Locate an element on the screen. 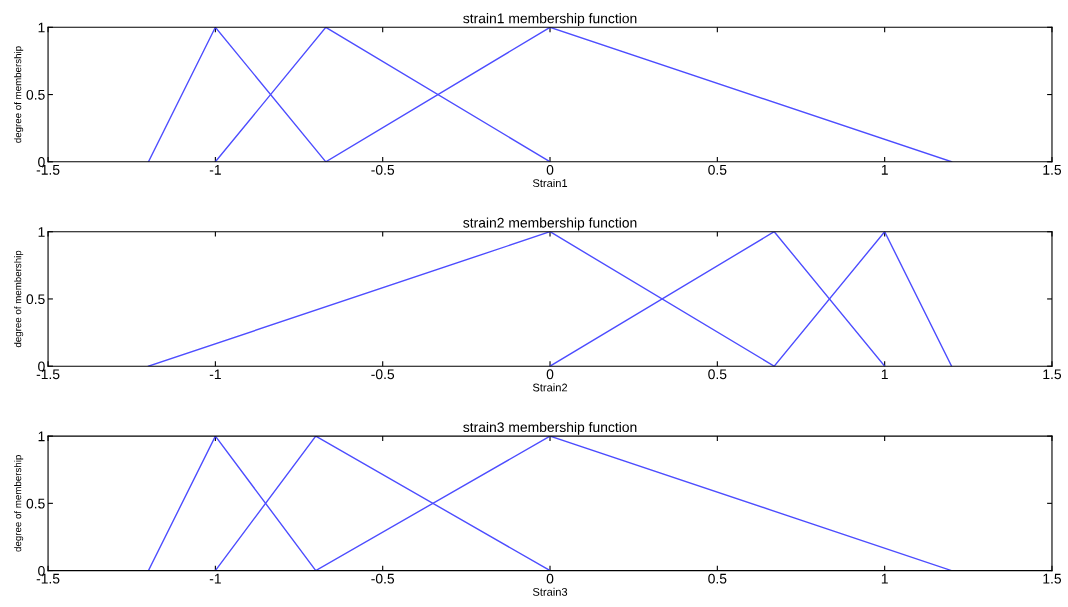  x-tick-label: -1.5 is located at coordinates (48, 170).